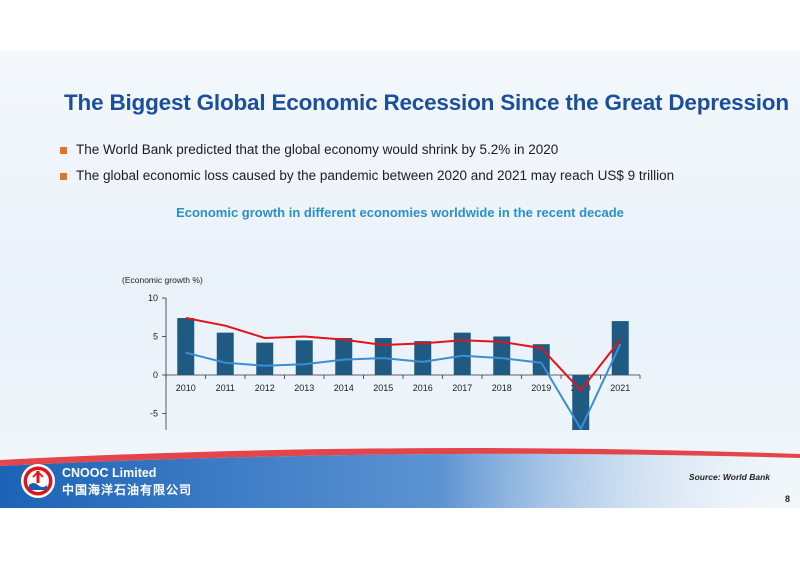 The width and height of the screenshot is (800, 566). I want to click on cnooc-logo-icon, so click(38, 481).